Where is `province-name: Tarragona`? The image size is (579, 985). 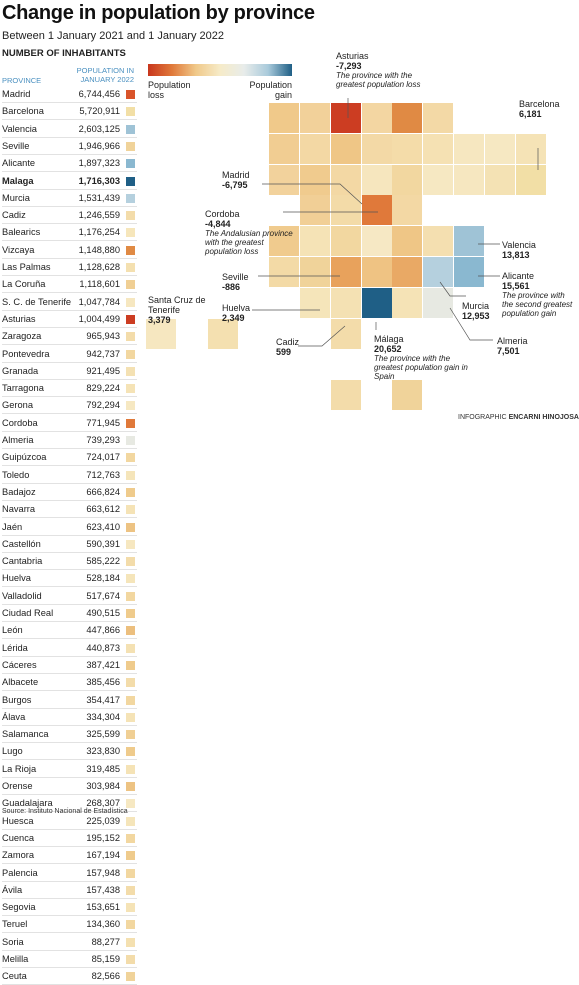
province-name: Tarragona is located at coordinates (23, 388).